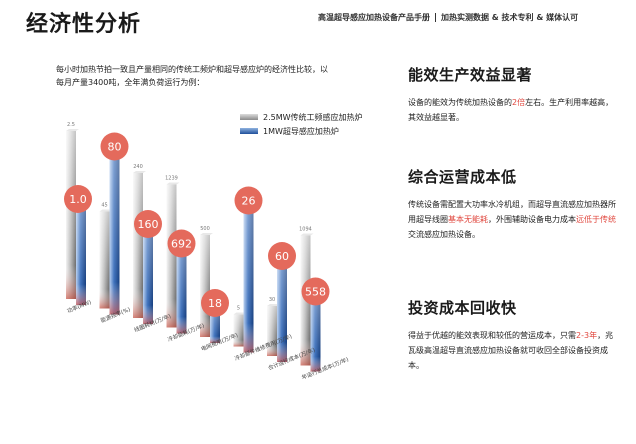 This screenshot has width=636, height=444. What do you see at coordinates (587, 335) in the screenshot?
I see `highlight-text: 2-3年` at bounding box center [587, 335].